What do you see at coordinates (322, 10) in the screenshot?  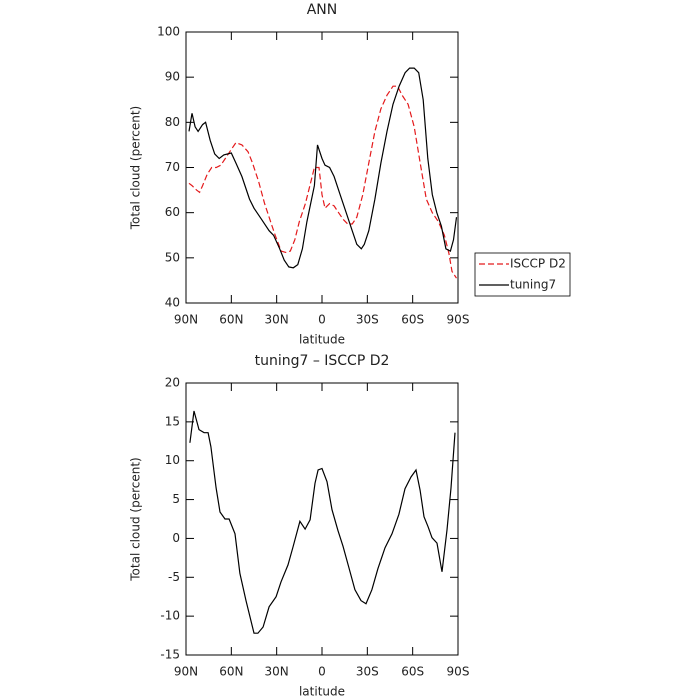 I see `panel-title: ANN` at bounding box center [322, 10].